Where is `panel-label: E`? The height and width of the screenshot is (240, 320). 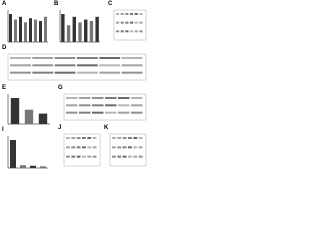 panel-label: E is located at coordinates (4, 88).